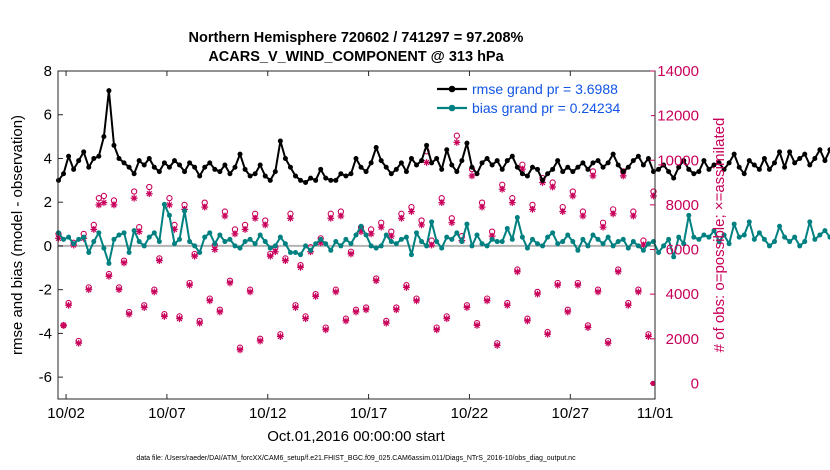 This screenshot has width=830, height=470. What do you see at coordinates (268, 413) in the screenshot?
I see `x-tick-label: 10/12` at bounding box center [268, 413].